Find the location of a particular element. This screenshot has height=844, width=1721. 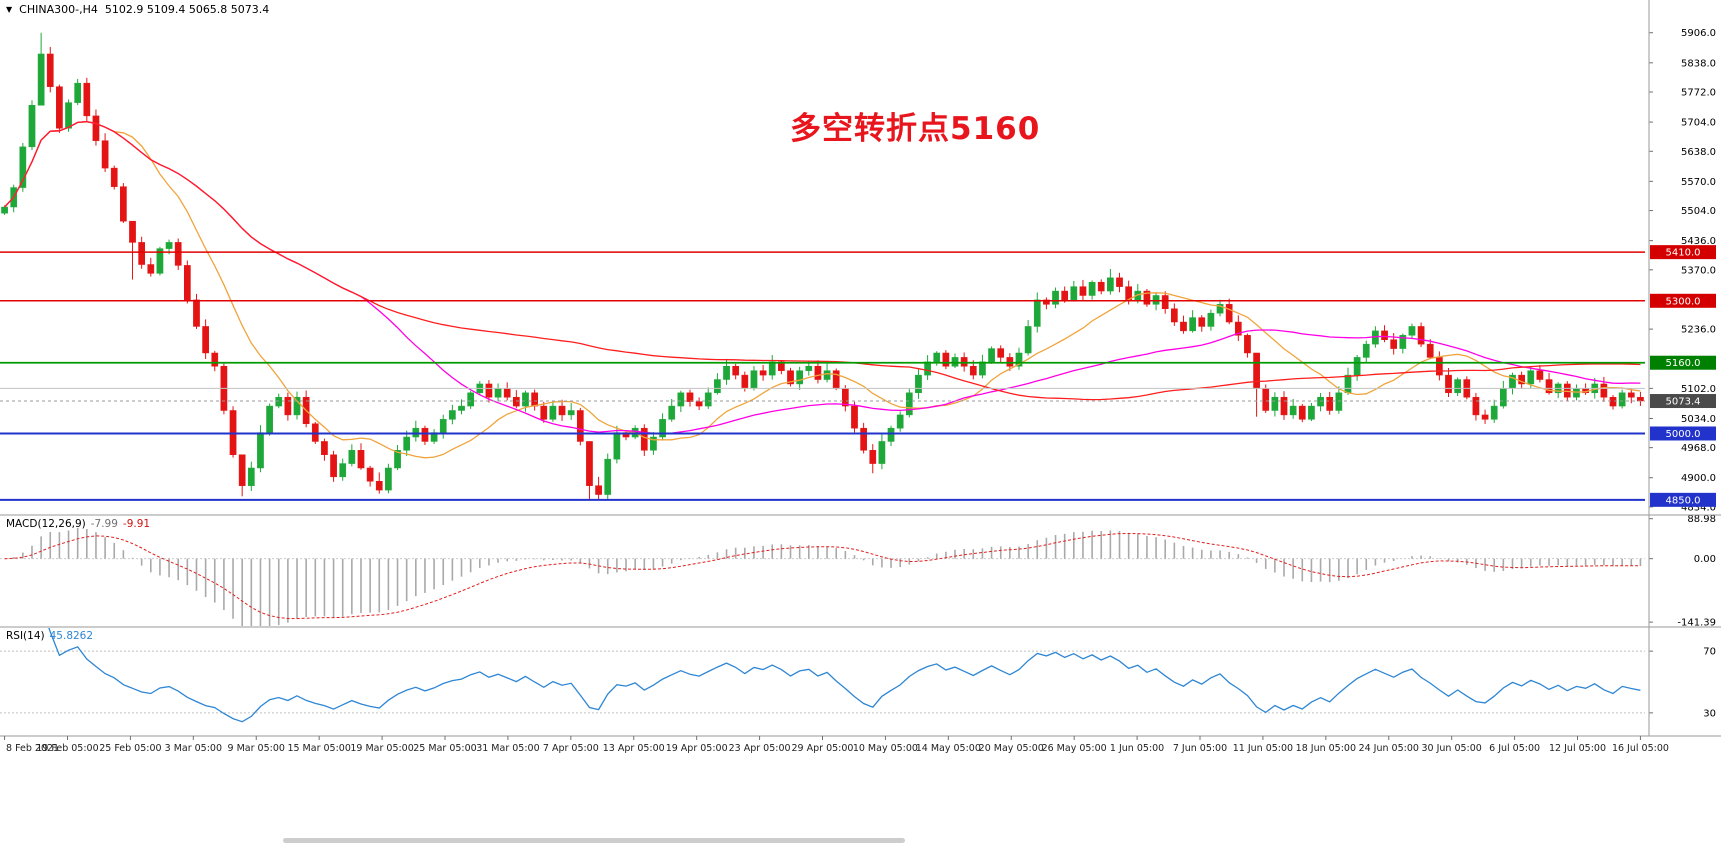

rsi-axis: 70 30 is located at coordinates (1682, 683).